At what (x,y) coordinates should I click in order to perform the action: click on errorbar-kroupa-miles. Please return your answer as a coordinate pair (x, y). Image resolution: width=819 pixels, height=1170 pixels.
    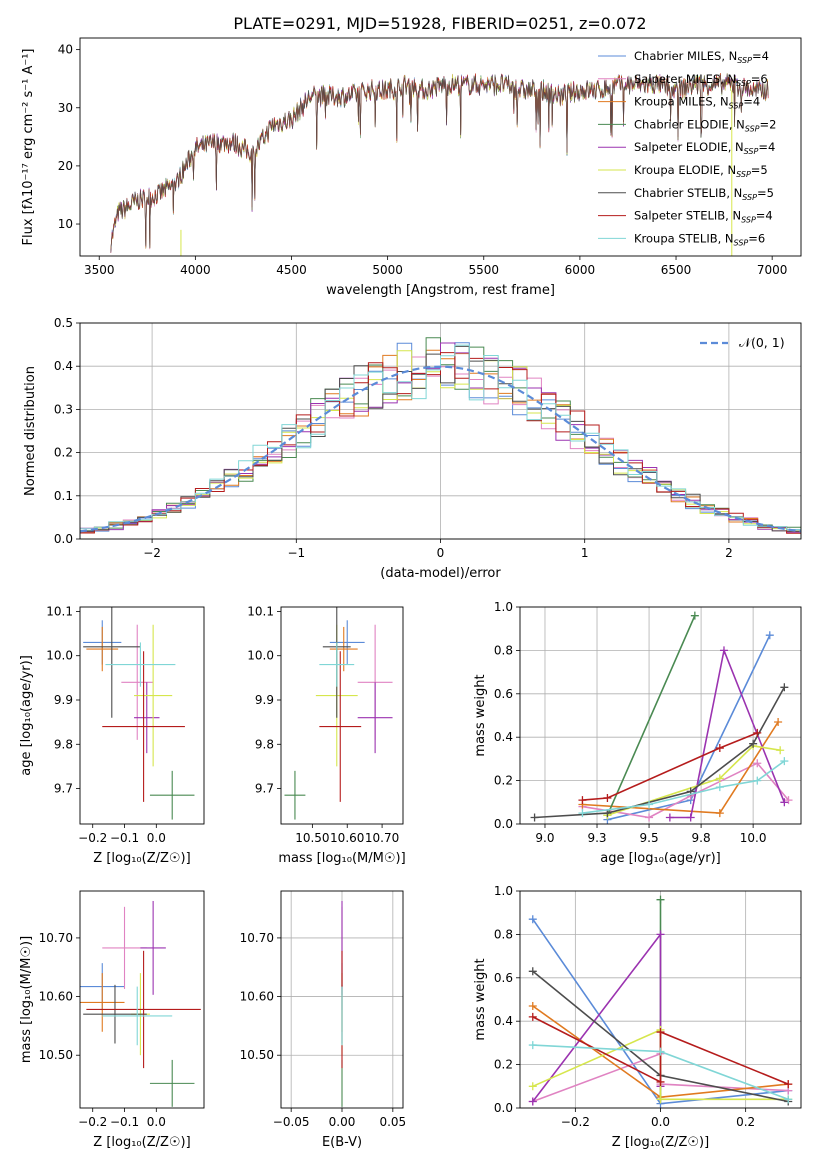
    Looking at the image, I should click on (343, 649).